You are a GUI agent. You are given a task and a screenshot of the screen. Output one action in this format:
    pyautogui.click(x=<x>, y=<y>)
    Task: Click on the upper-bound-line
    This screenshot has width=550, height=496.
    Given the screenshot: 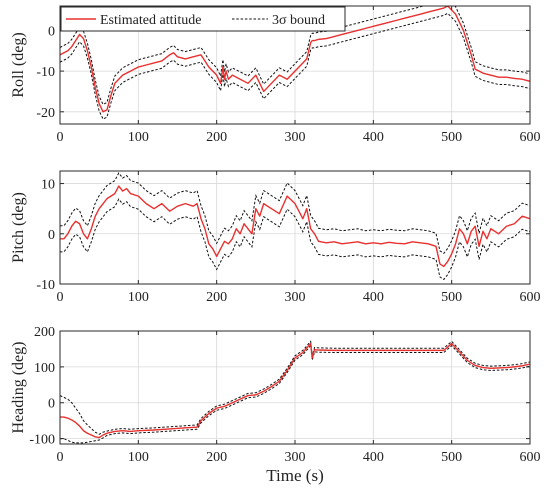 What is the action you would take?
    pyautogui.click(x=295, y=213)
    